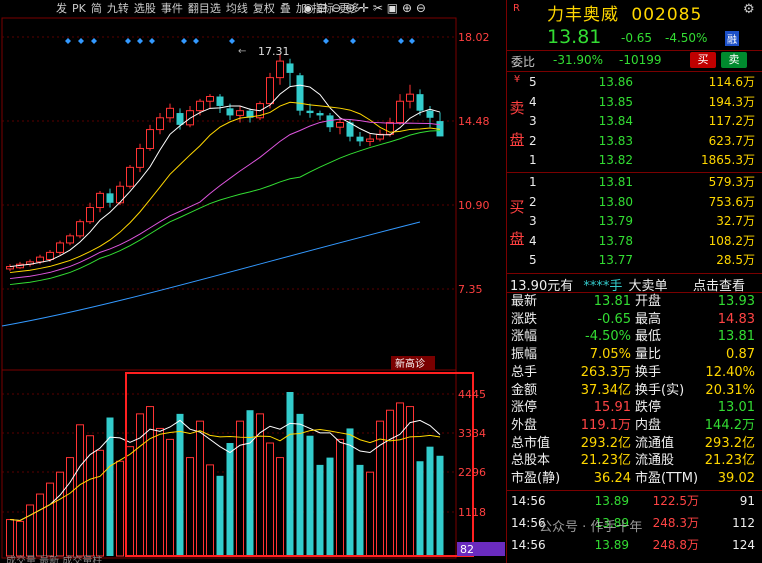  What do you see at coordinates (542, 286) in the screenshot?
I see `big-order-price: 13.90元有` at bounding box center [542, 286].